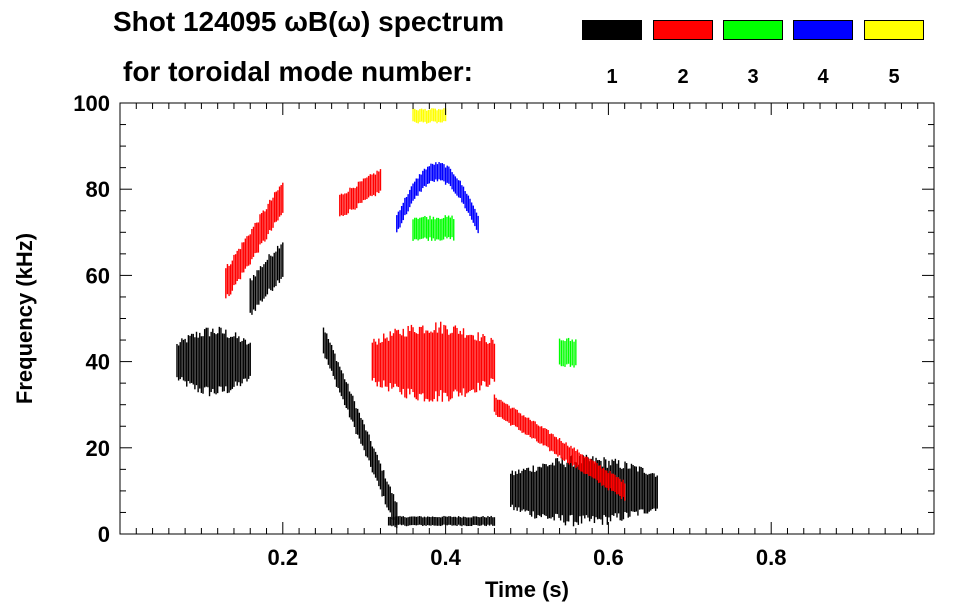 The width and height of the screenshot is (963, 615). I want to click on x-tick-label: 0.8, so click(771, 557).